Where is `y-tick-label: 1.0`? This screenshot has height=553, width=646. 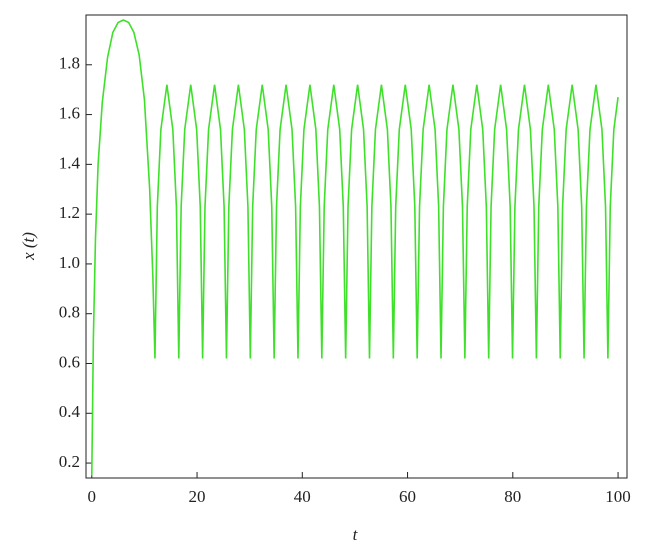 y-tick-label: 1.0 is located at coordinates (69, 262).